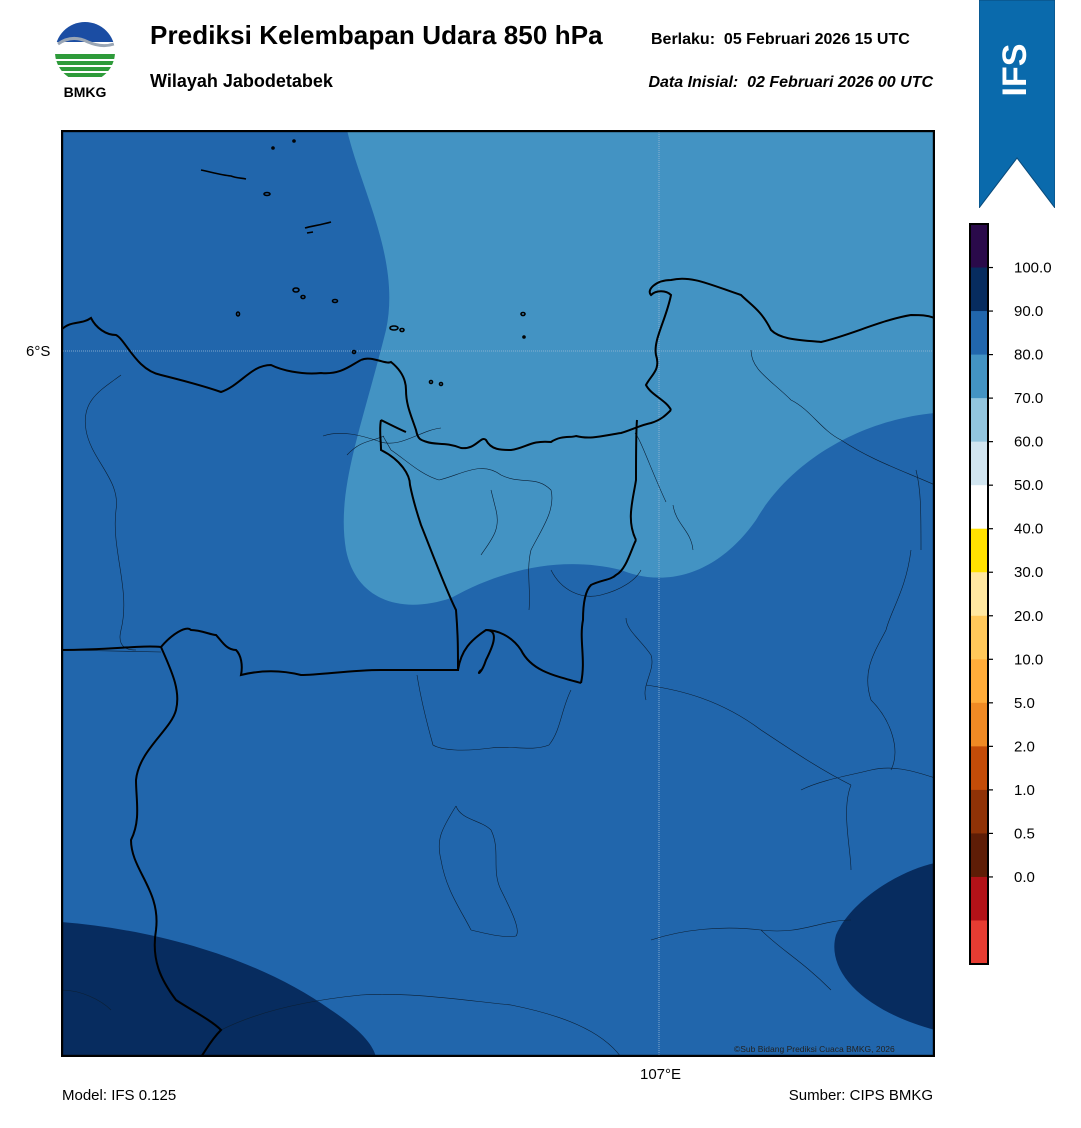 The height and width of the screenshot is (1128, 1081). What do you see at coordinates (85, 92) in the screenshot?
I see `logo-text: BMKG` at bounding box center [85, 92].